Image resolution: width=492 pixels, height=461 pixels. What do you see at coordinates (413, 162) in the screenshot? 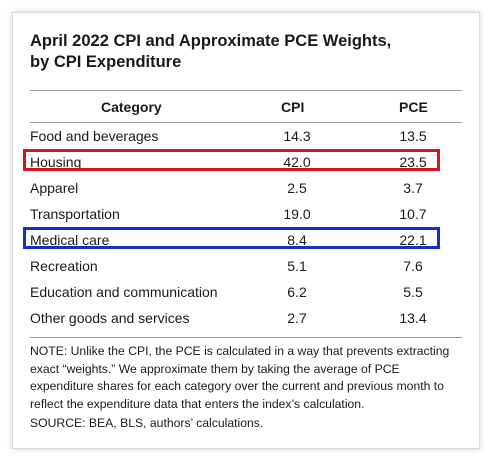
I see `row-pce: 23.5` at bounding box center [413, 162].